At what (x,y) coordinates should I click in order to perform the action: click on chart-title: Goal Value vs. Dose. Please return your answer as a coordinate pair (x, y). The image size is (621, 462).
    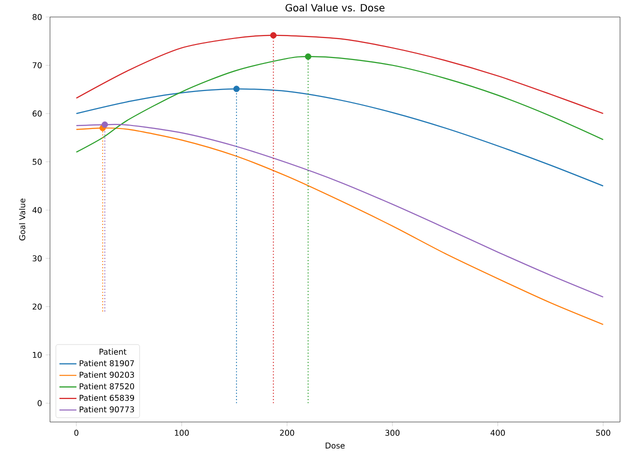
    Looking at the image, I should click on (335, 8).